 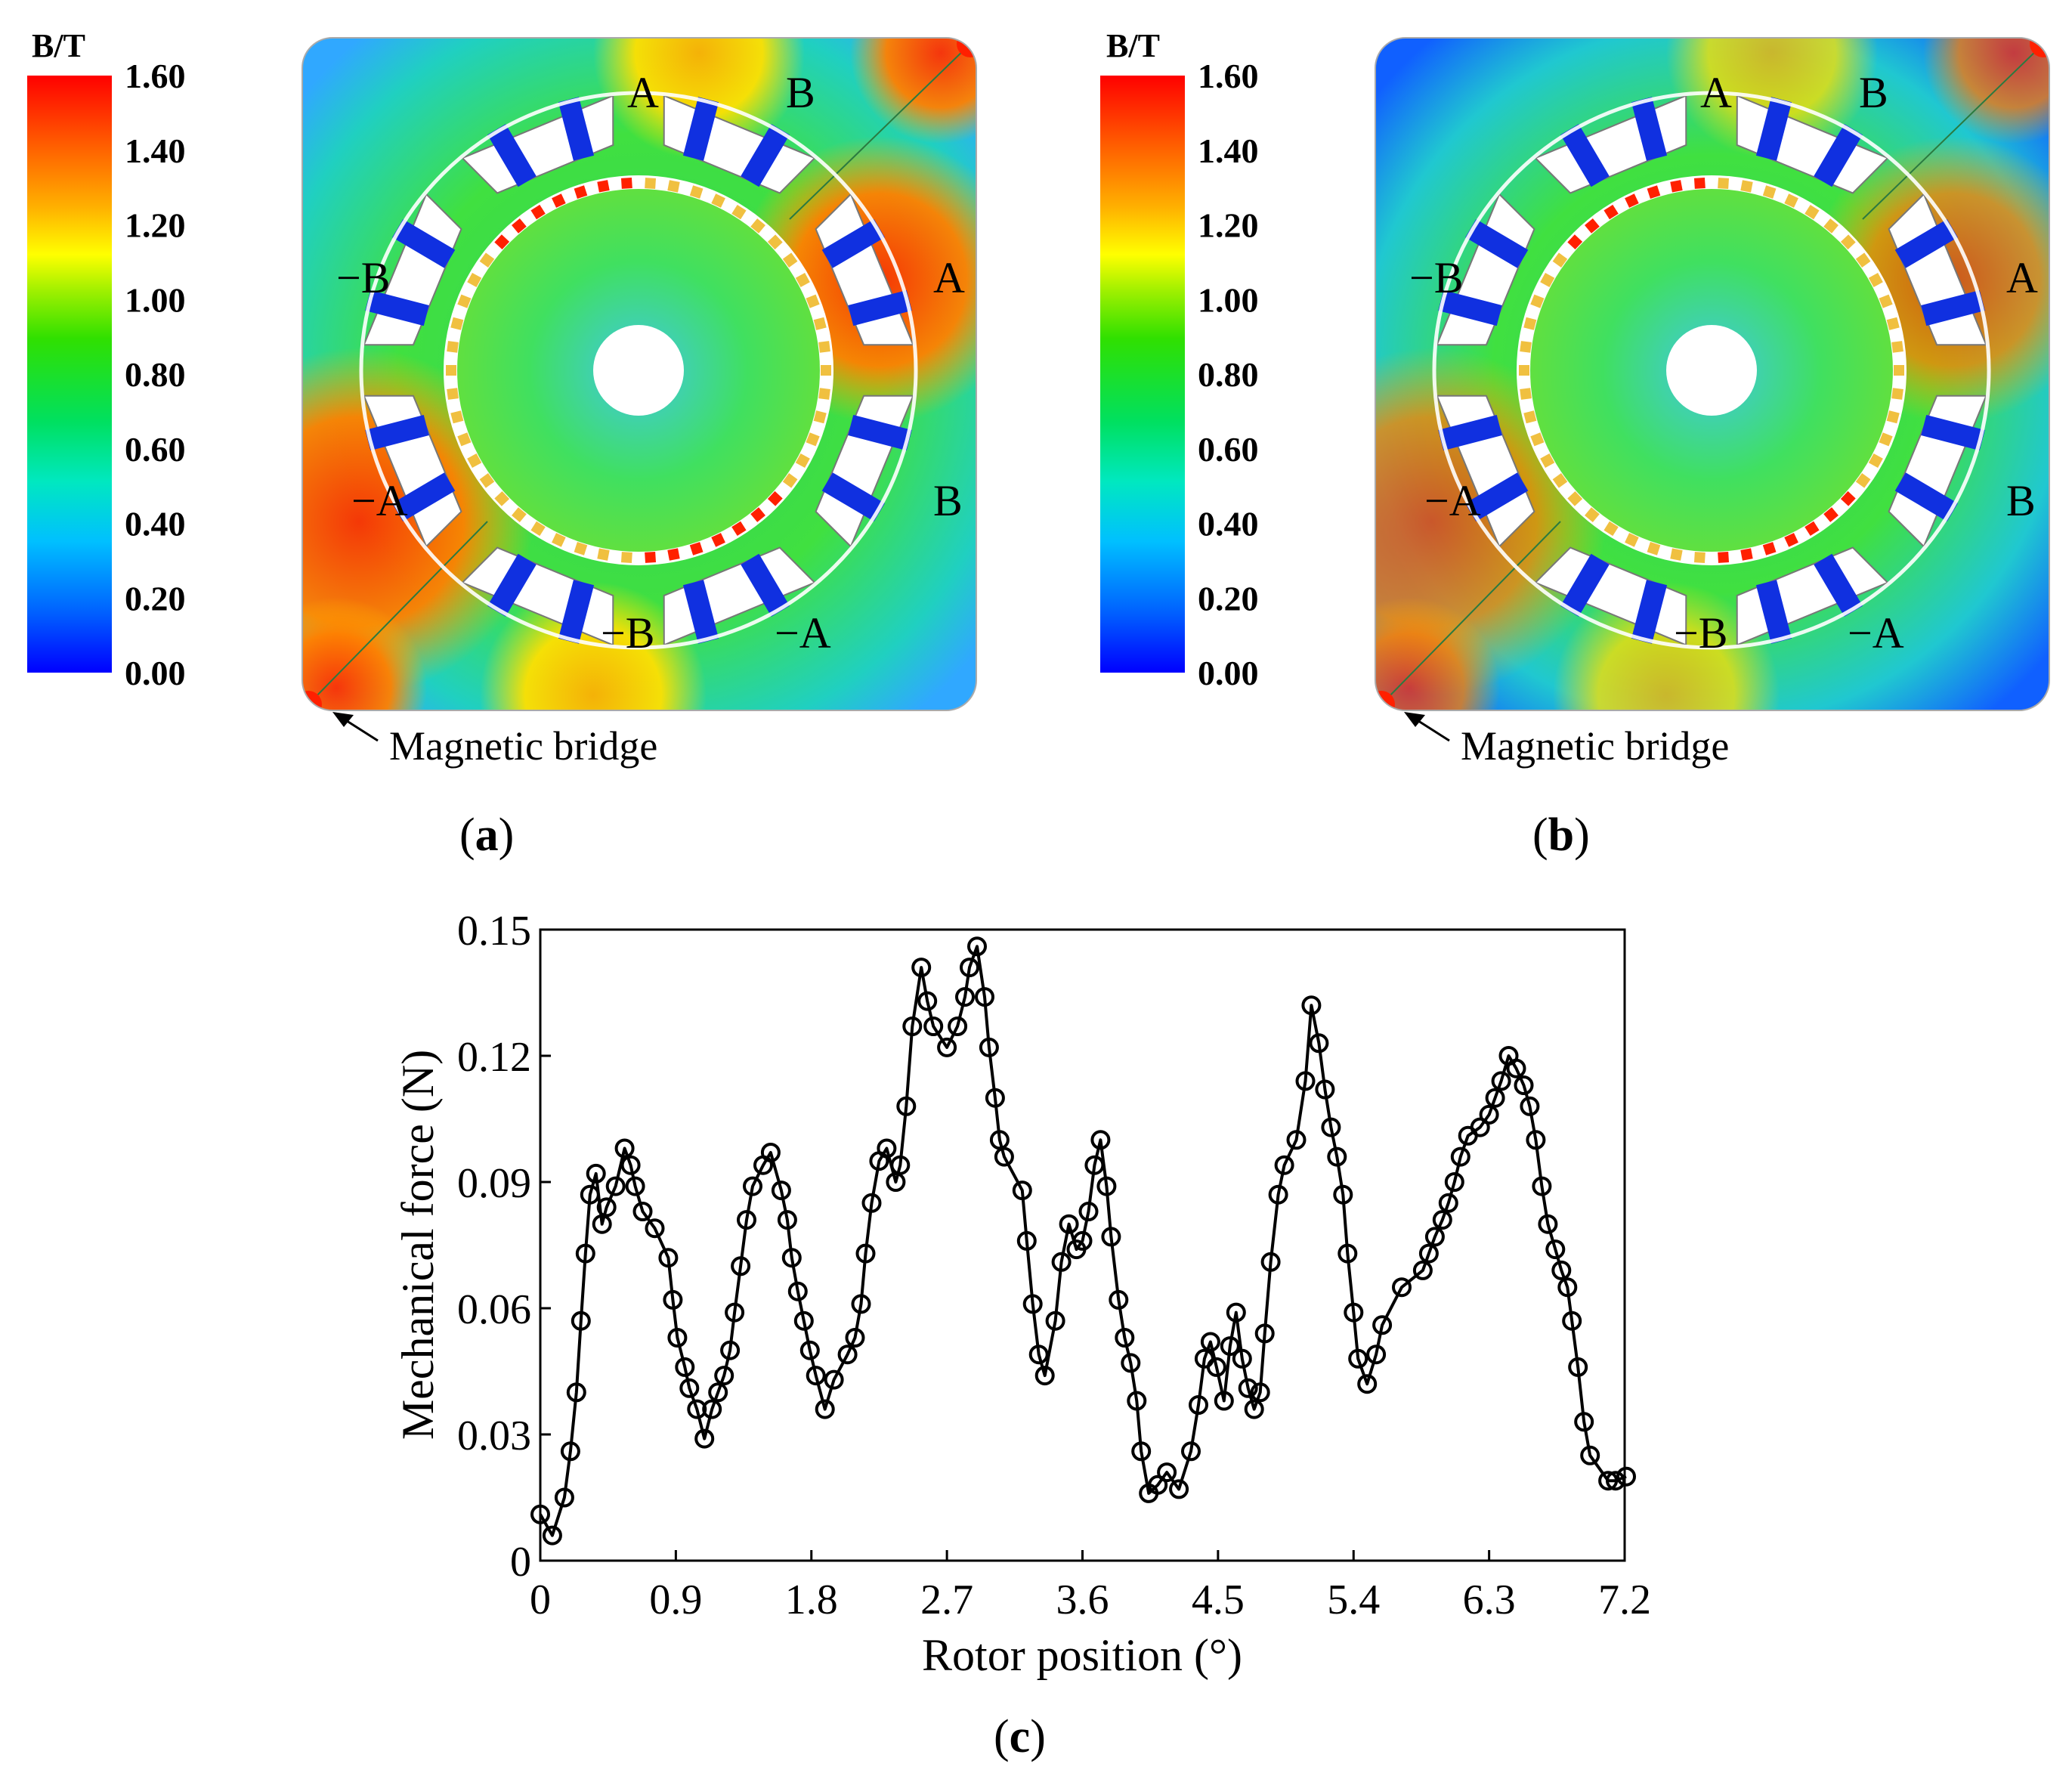 I want to click on y-tick-label: 0.03, so click(x=494, y=1436).